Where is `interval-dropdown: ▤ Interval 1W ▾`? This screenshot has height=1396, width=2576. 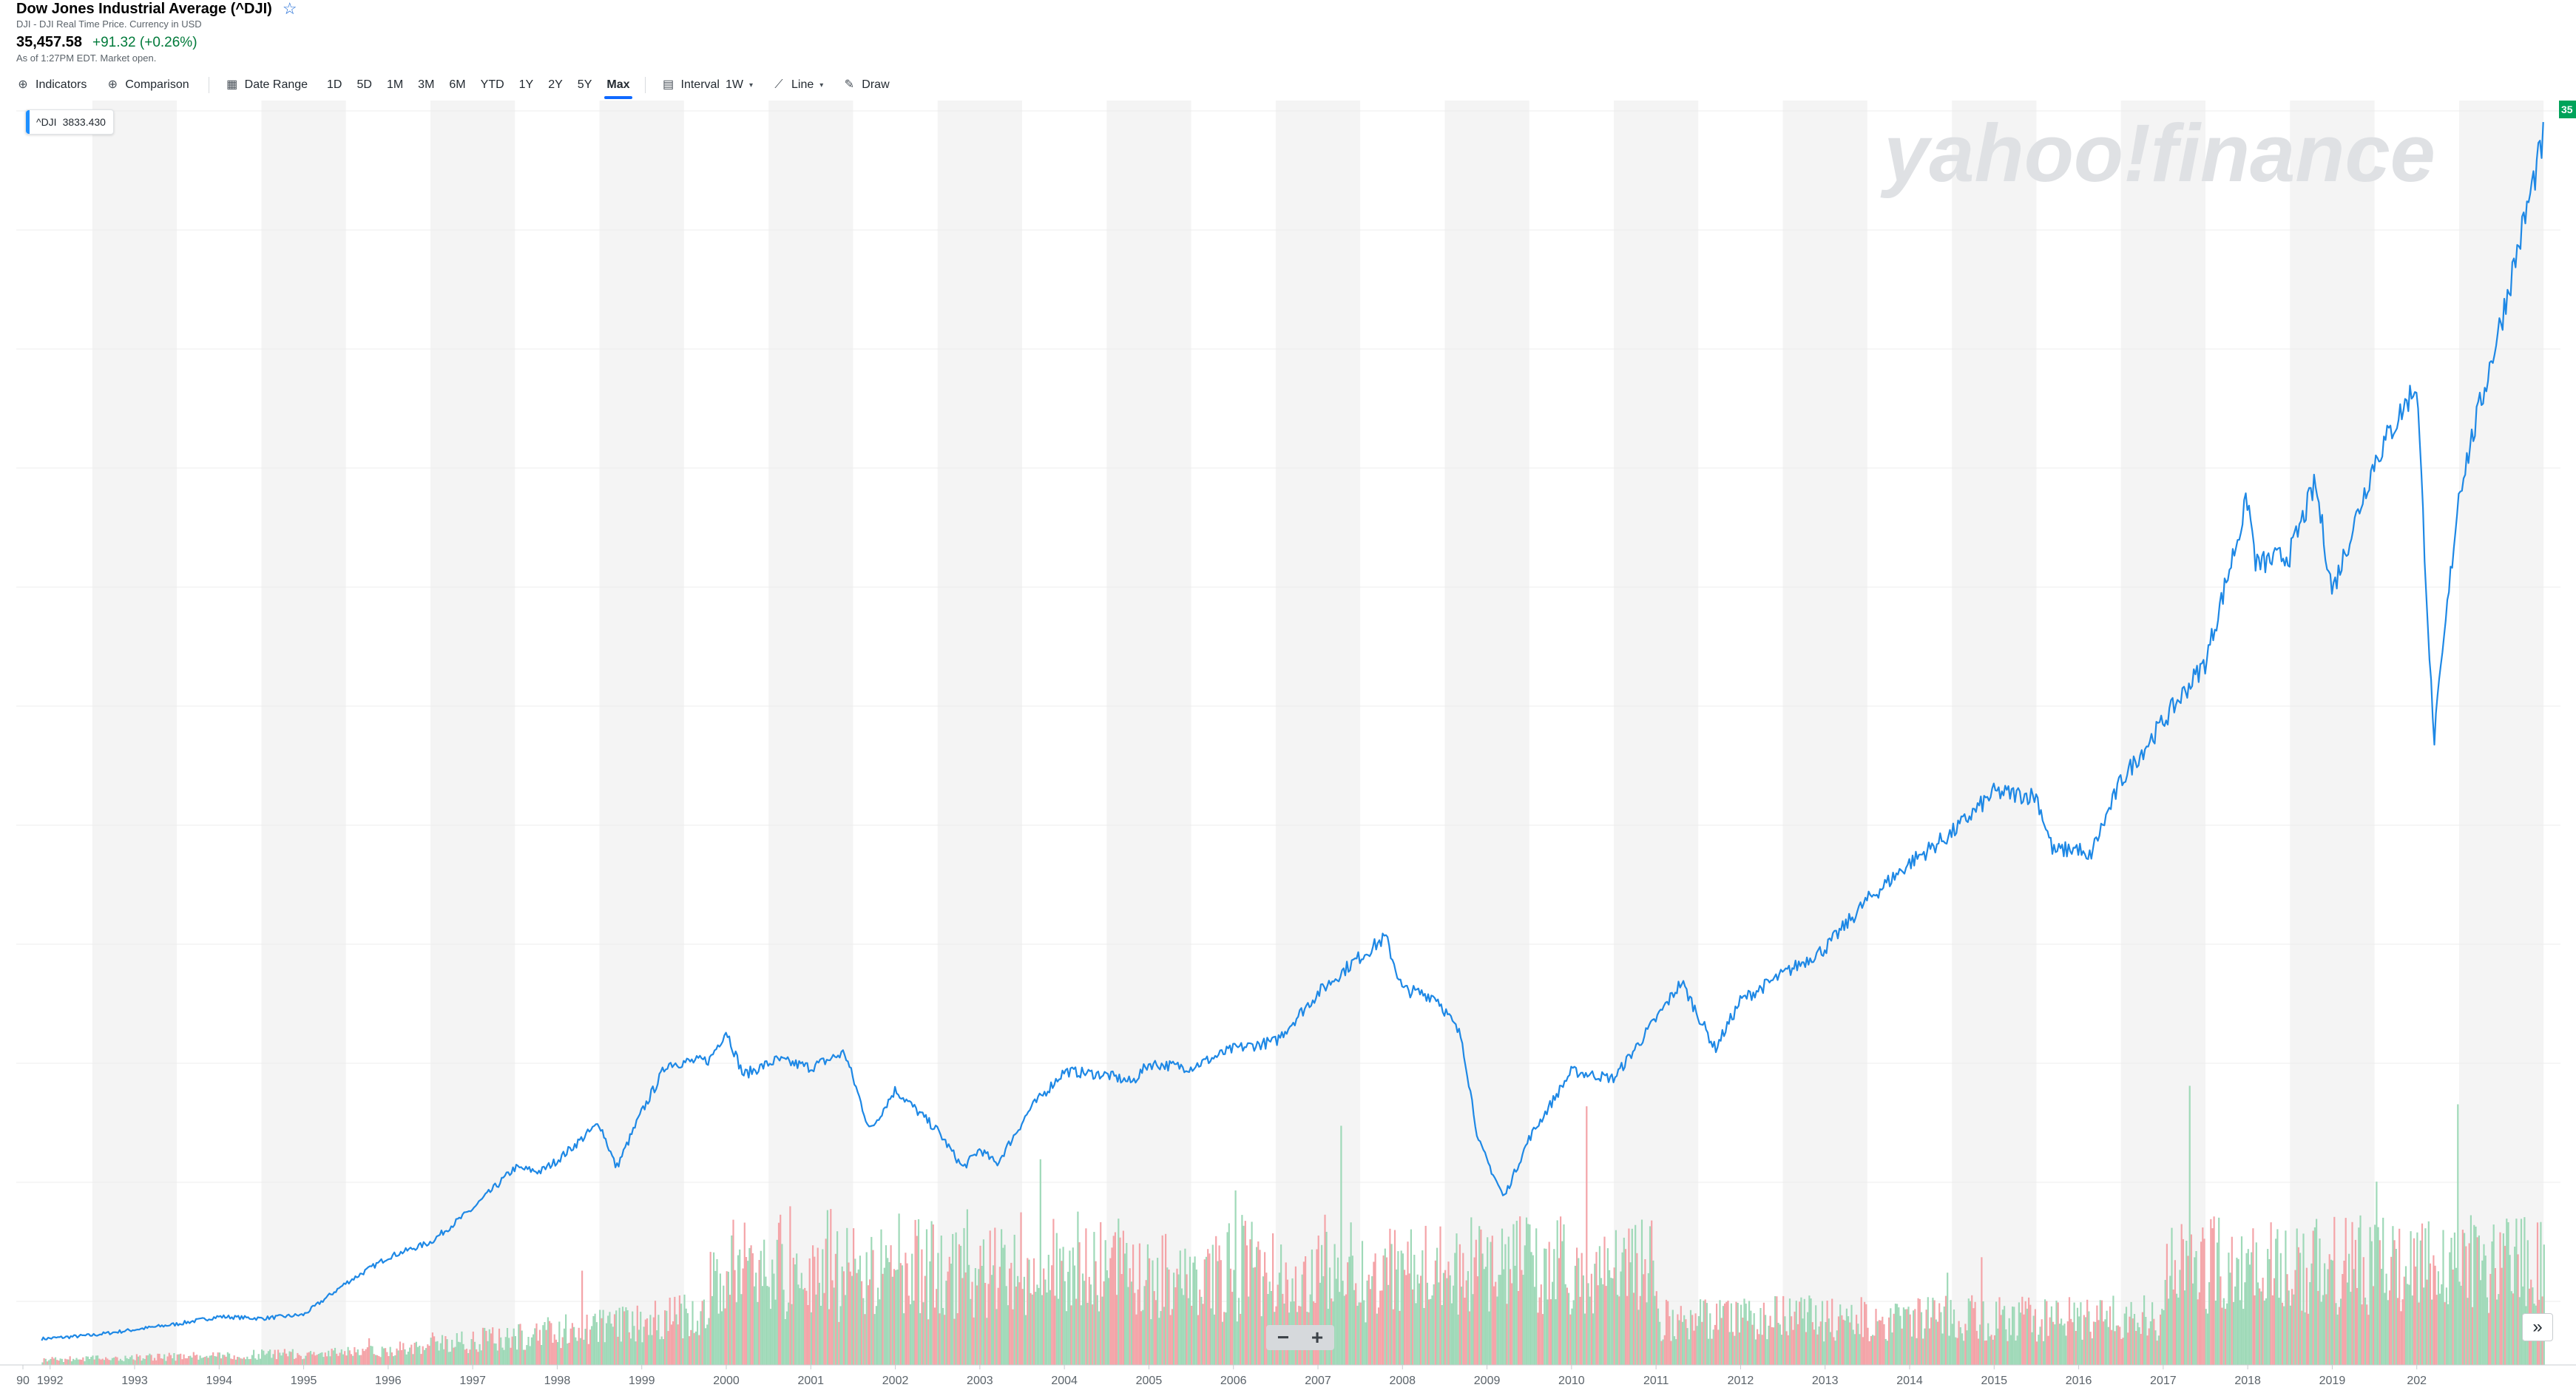
interval-dropdown: ▤ Interval 1W ▾ is located at coordinates (707, 85).